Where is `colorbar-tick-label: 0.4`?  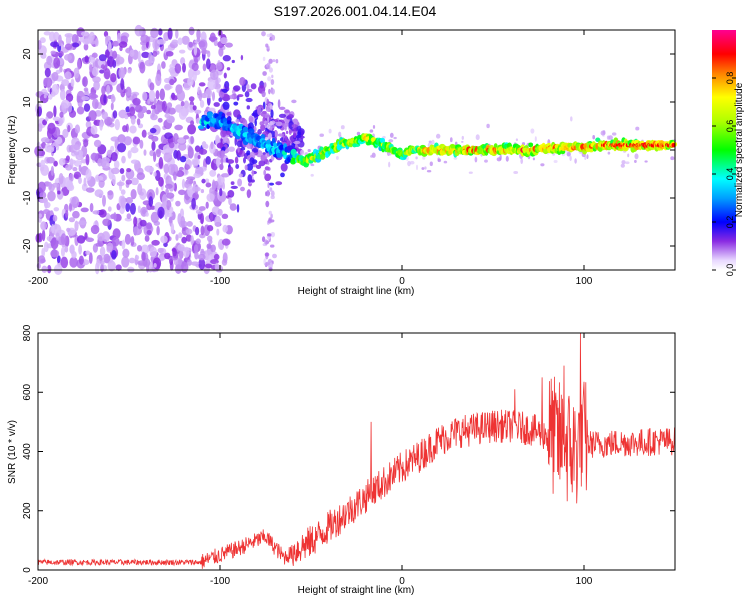 colorbar-tick-label: 0.4 is located at coordinates (730, 174).